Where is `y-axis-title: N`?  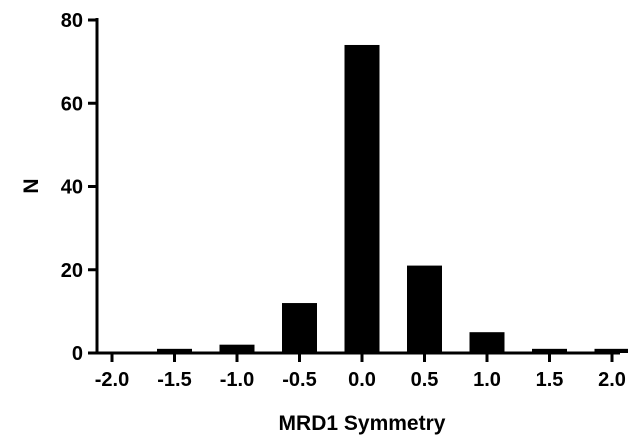 y-axis-title: N is located at coordinates (31, 185).